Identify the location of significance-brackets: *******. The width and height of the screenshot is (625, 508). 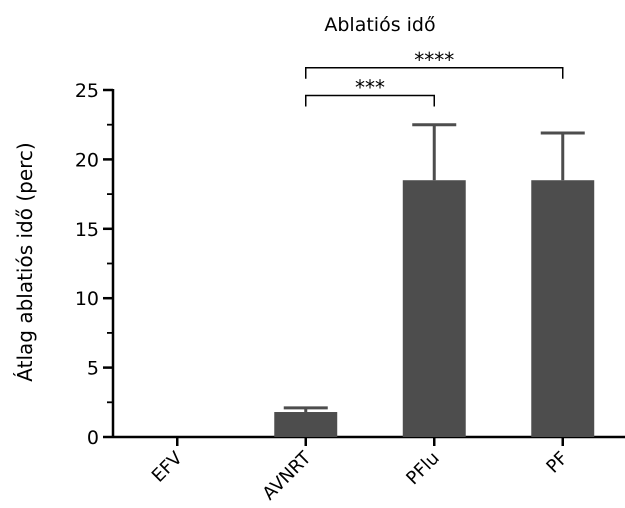
(434, 77).